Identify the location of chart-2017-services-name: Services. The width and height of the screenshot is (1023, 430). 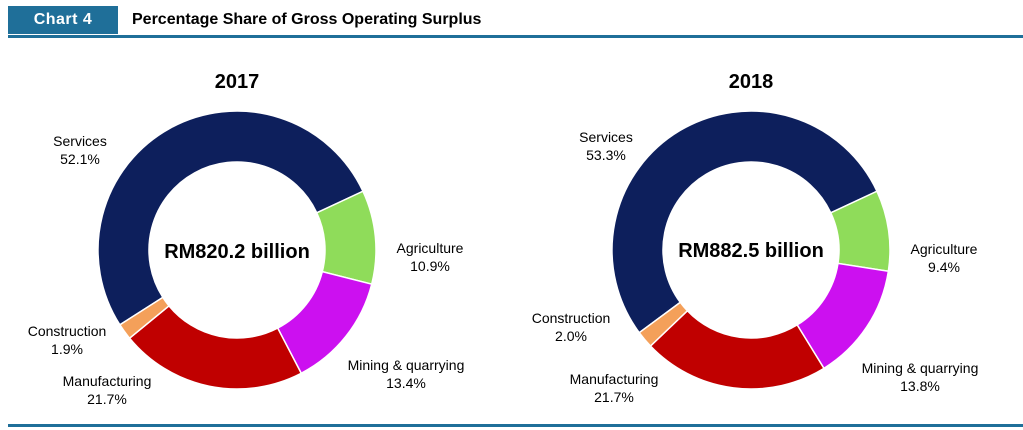
(80, 141).